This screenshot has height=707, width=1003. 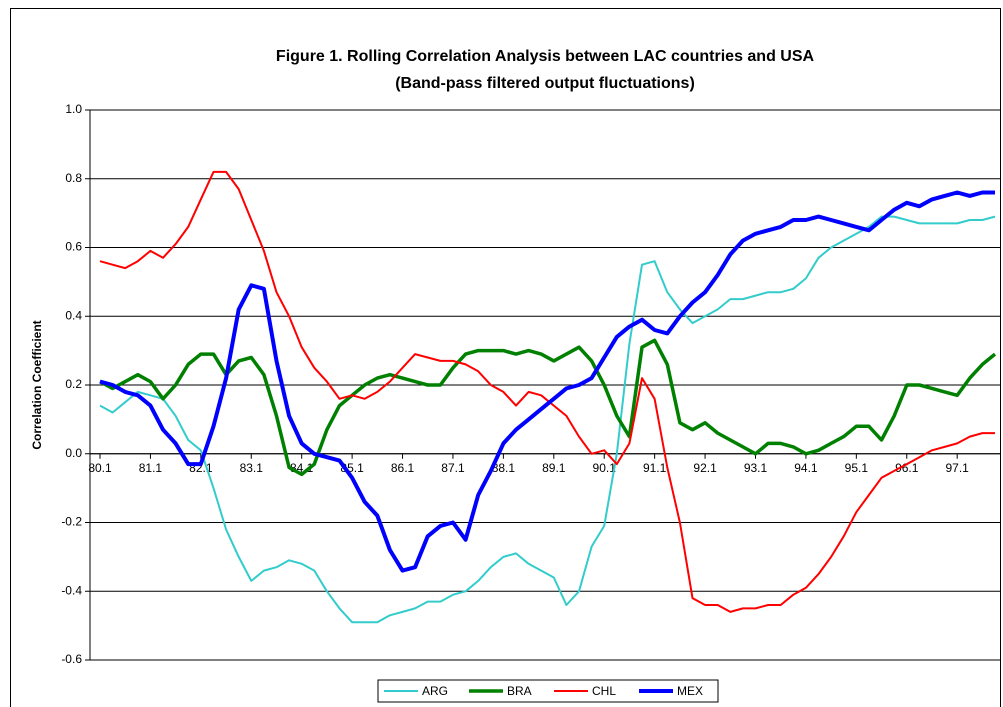 I want to click on x-tick-label: 91.1, so click(x=655, y=468).